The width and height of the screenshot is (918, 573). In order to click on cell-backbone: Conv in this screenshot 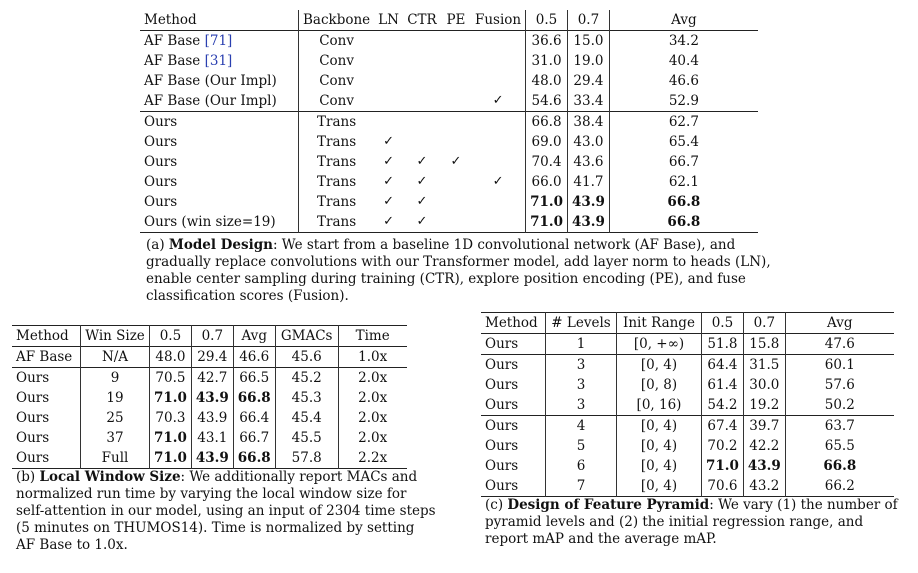, I will do `click(336, 41)`.